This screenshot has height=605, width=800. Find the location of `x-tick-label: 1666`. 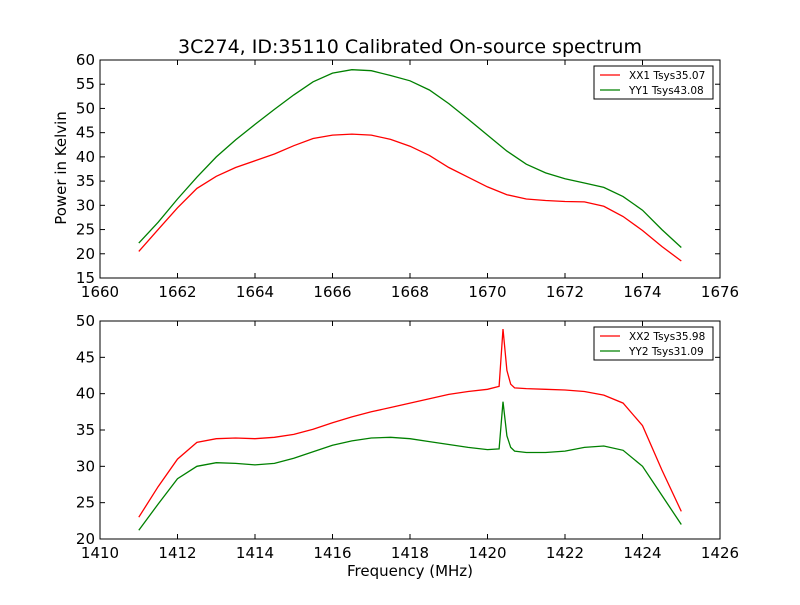

x-tick-label: 1666 is located at coordinates (332, 292).